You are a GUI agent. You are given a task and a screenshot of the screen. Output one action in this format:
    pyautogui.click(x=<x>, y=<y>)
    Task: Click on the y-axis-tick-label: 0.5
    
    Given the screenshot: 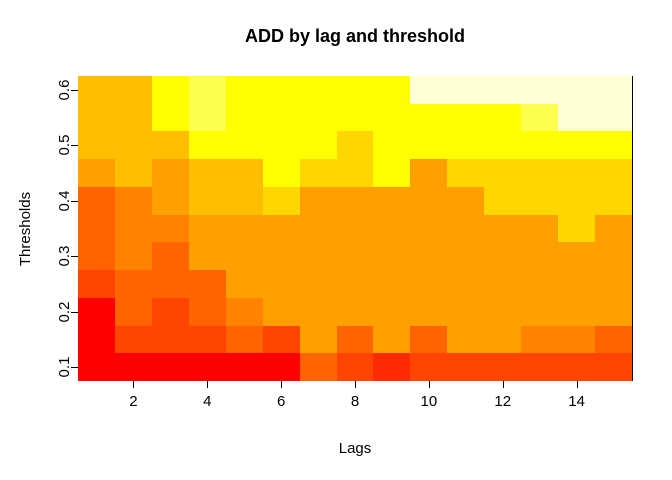 What is the action you would take?
    pyautogui.click(x=64, y=145)
    